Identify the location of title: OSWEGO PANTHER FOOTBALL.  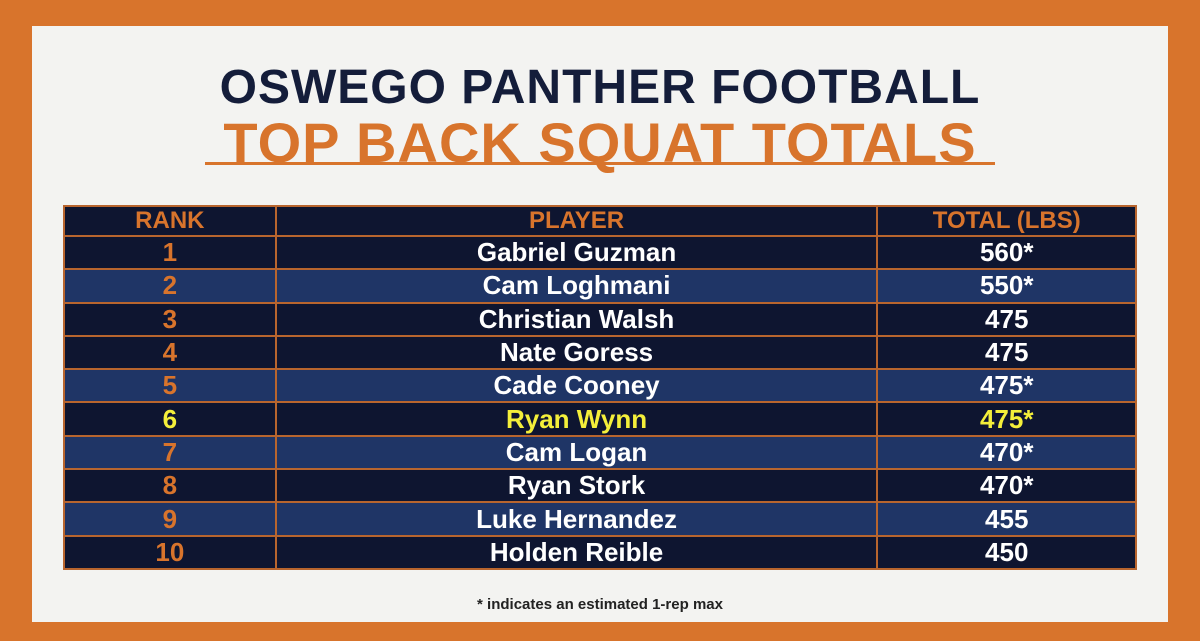
(600, 87).